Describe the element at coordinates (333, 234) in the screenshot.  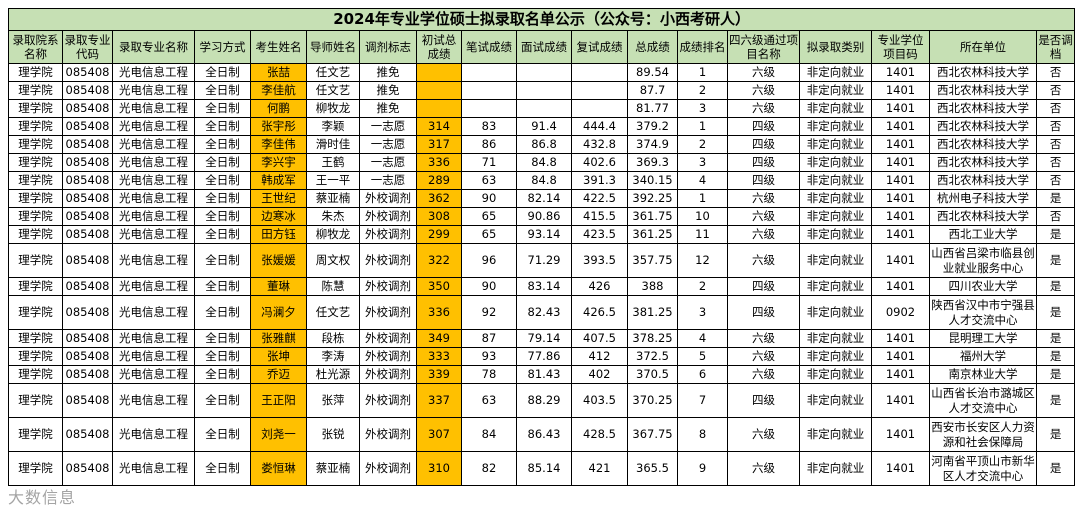
I see `table-cell: 柳牧龙` at that location.